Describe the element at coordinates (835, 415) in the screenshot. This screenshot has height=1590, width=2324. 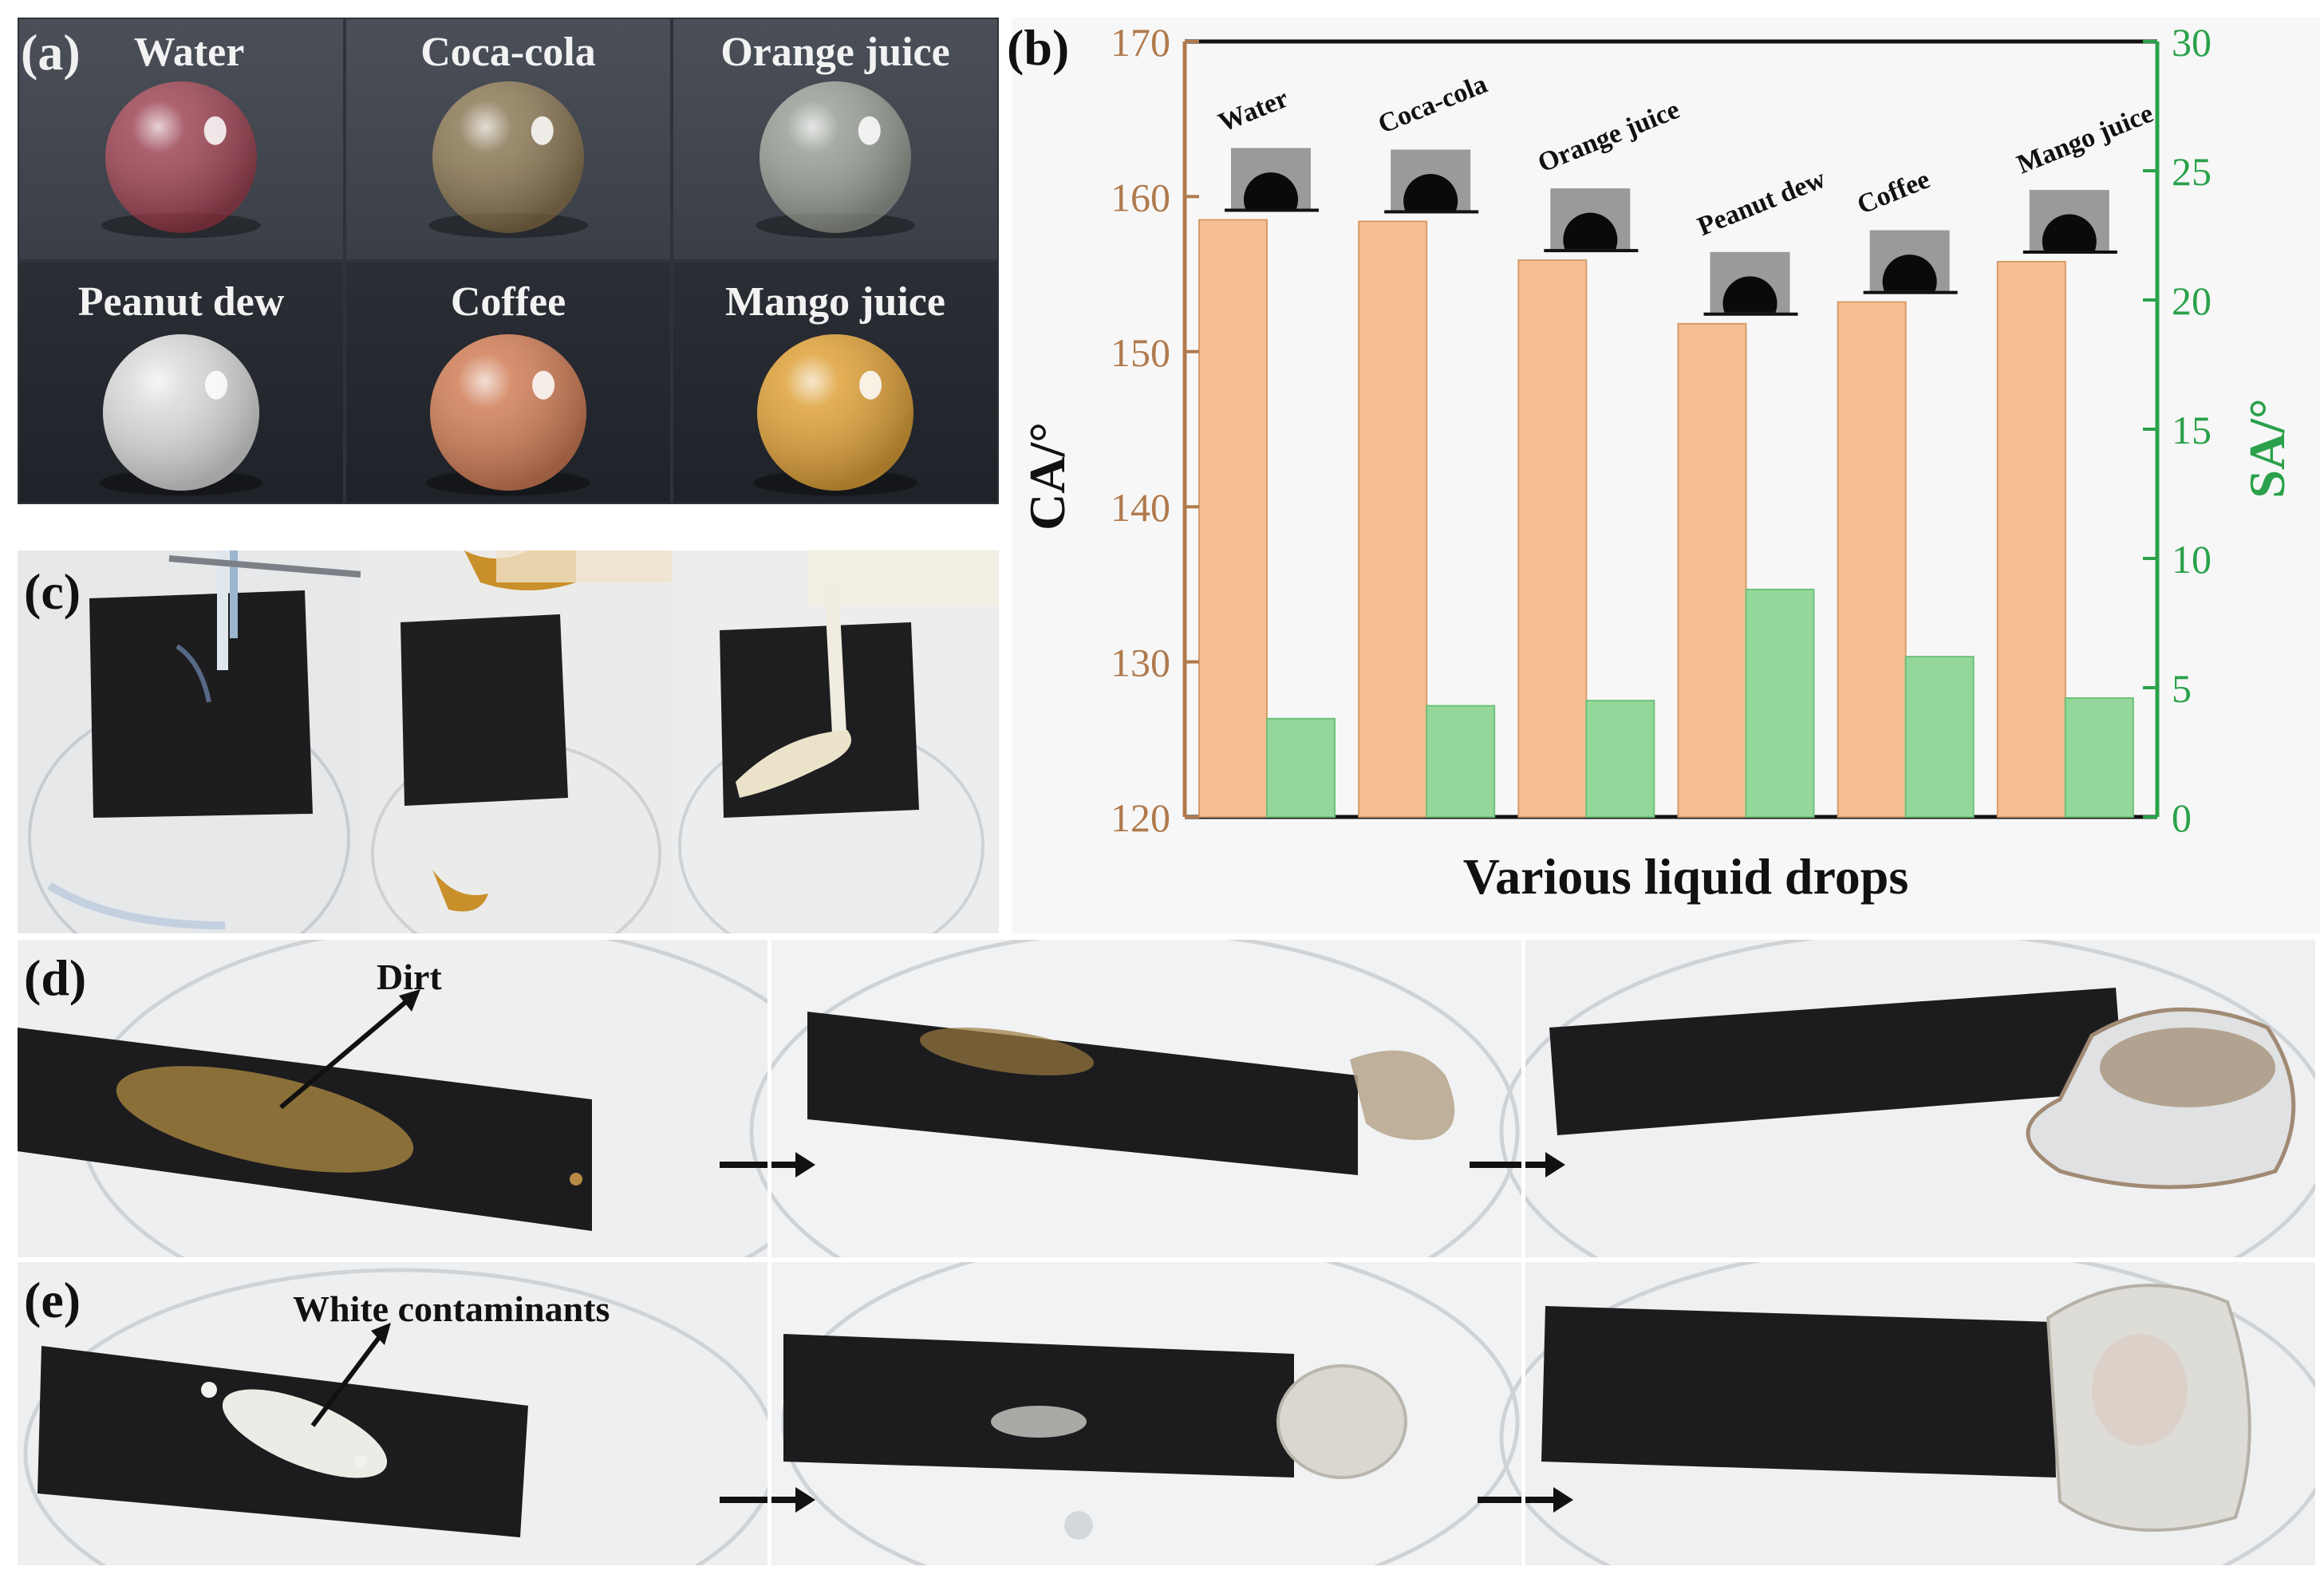
I see `drop-mango-juice` at that location.